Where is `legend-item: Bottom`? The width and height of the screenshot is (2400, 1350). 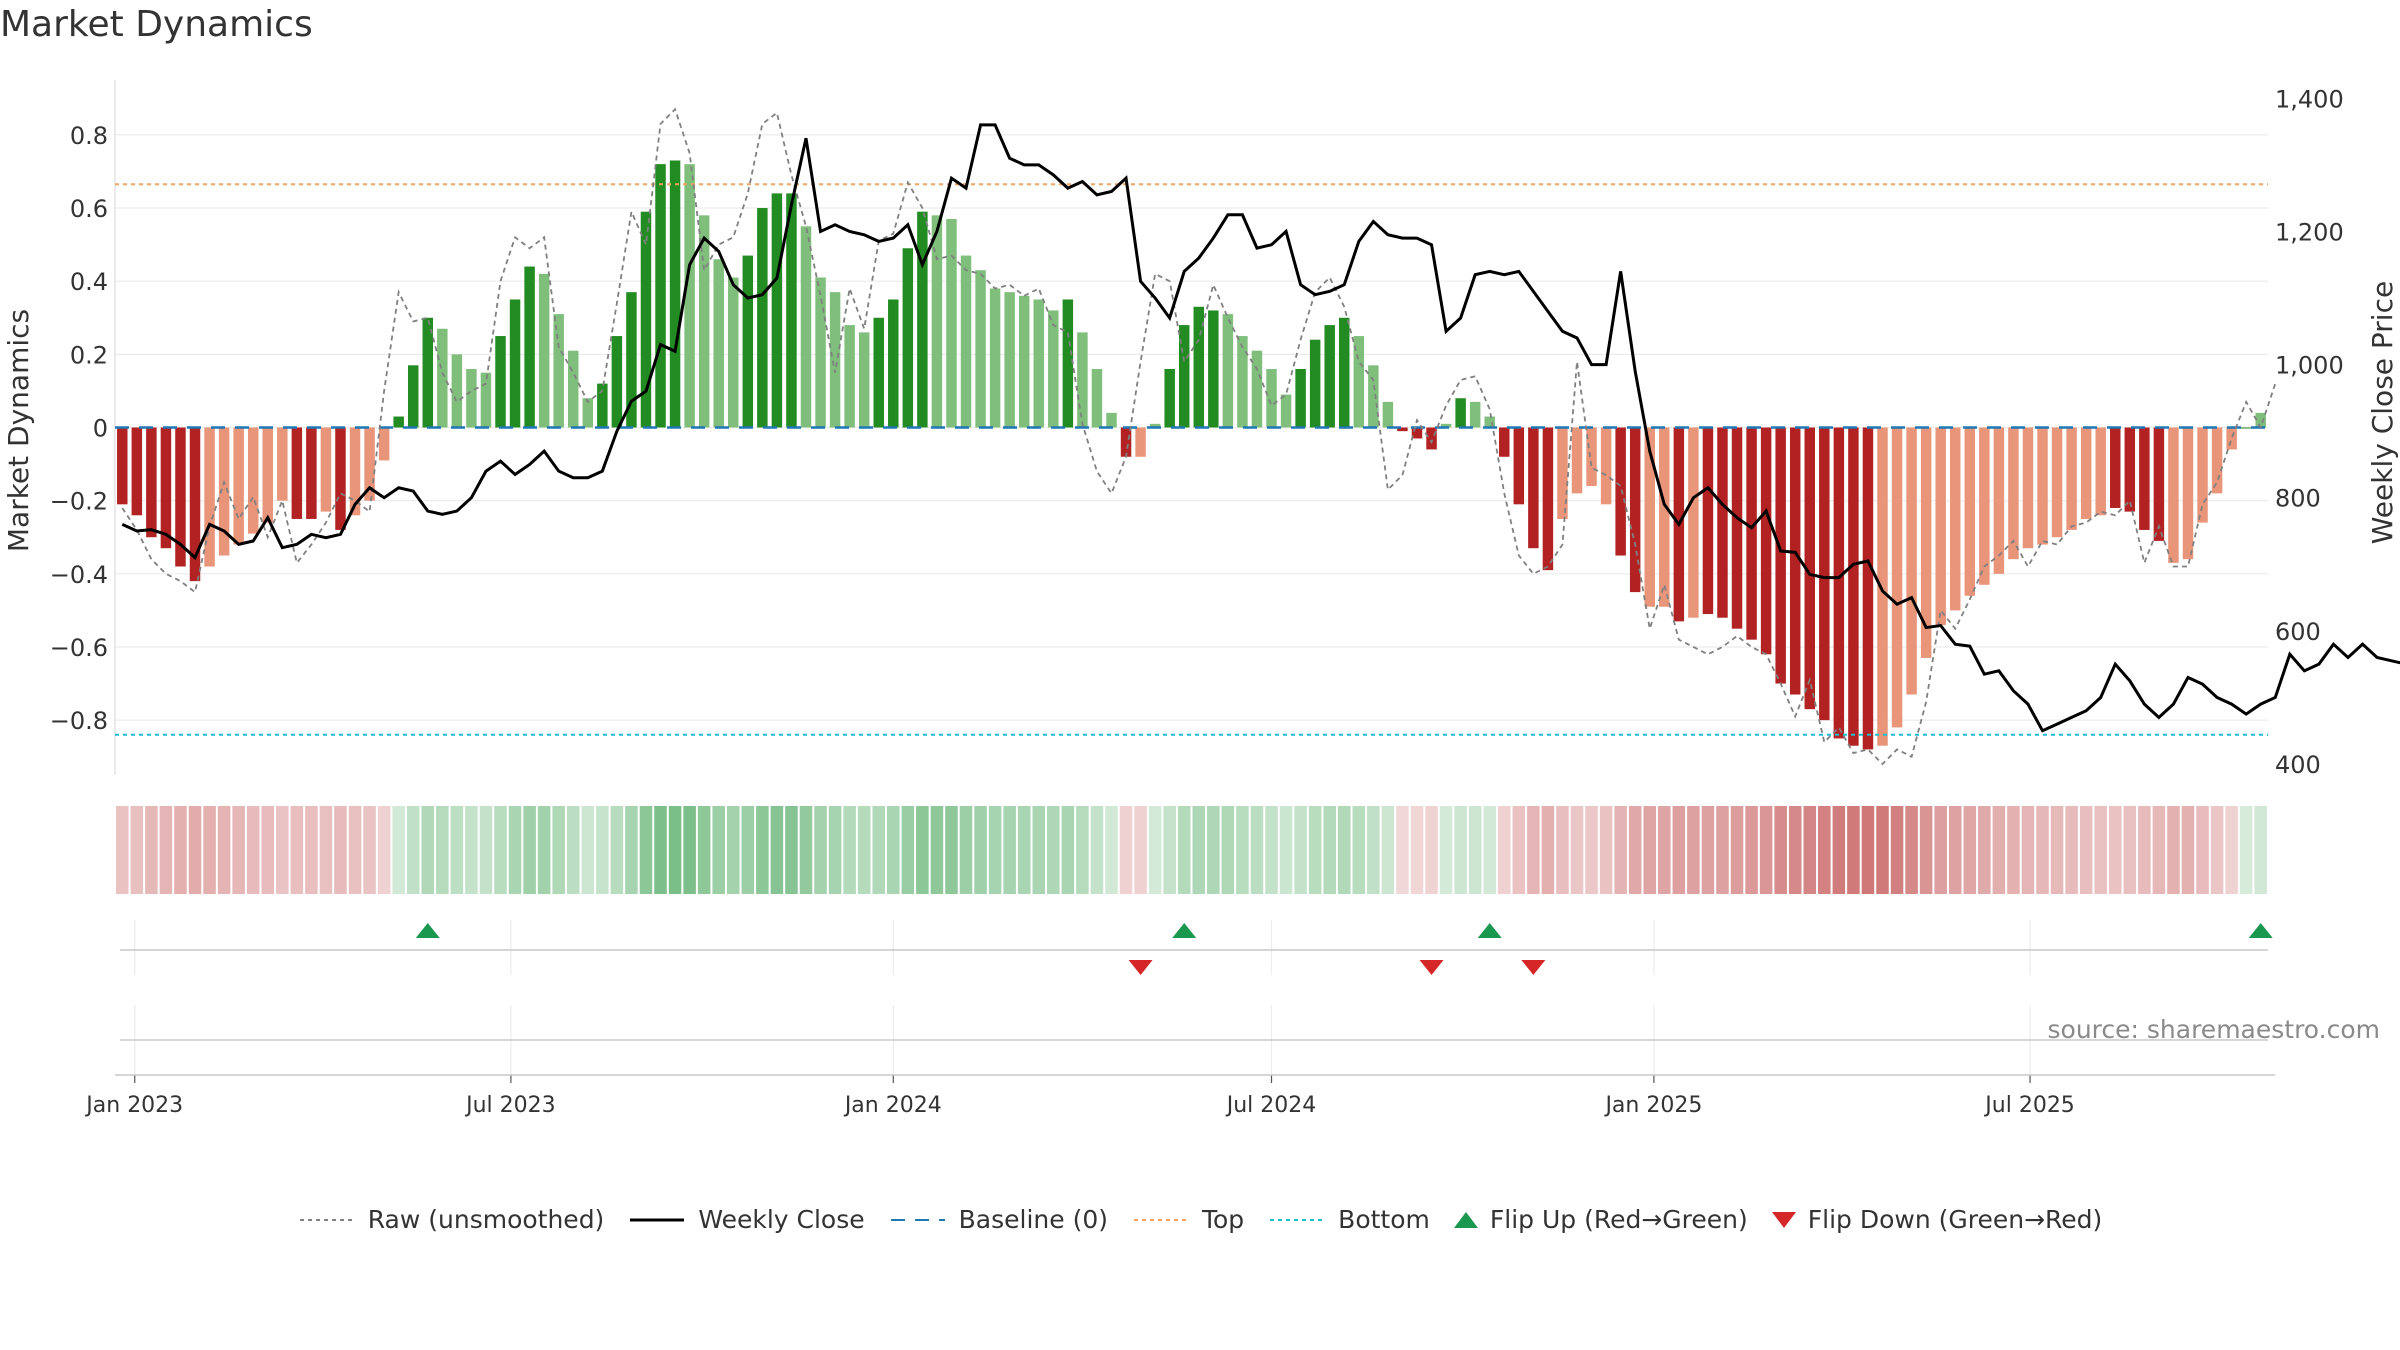
legend-item: Bottom is located at coordinates (1349, 1219).